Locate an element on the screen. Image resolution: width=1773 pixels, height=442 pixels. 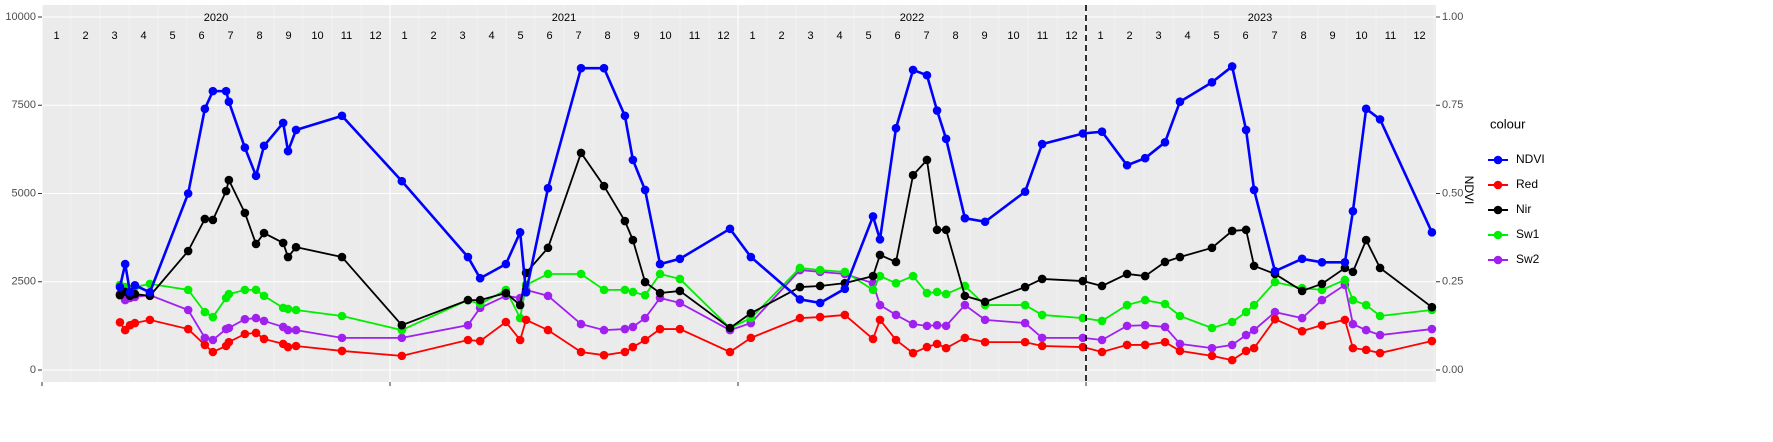
month-label: 6 is located at coordinates (1245, 36).